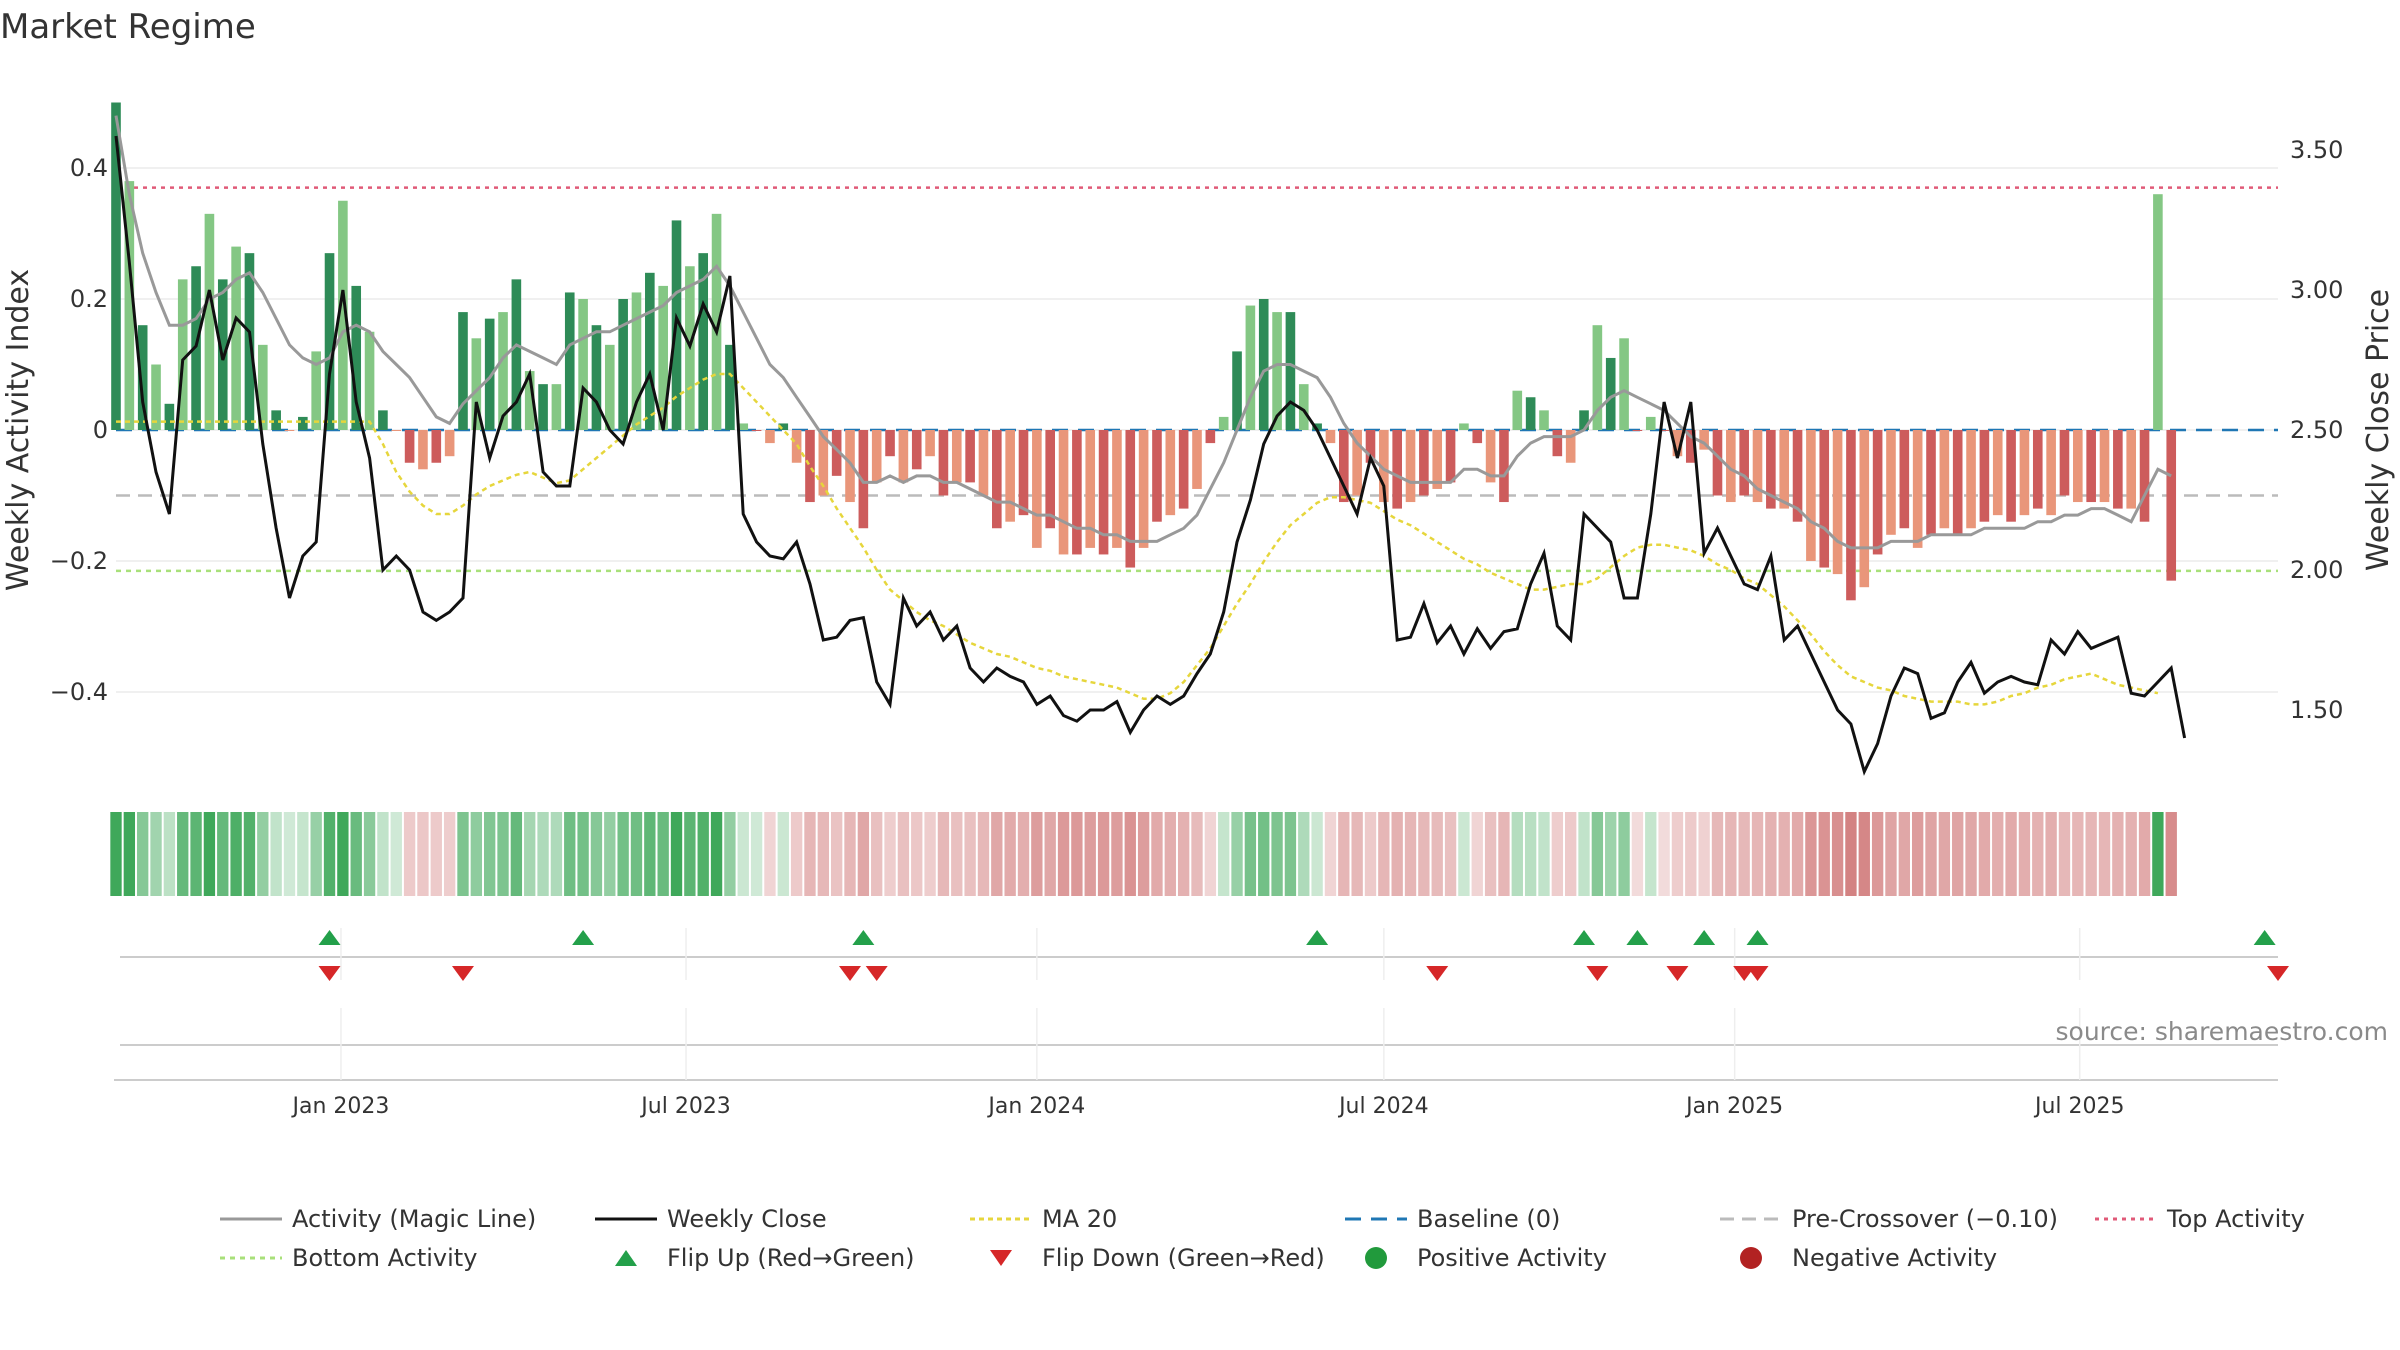 Image resolution: width=2400 pixels, height=1350 pixels. Describe the element at coordinates (1751, 1258) in the screenshot. I see `legend-swatch-negative` at that location.